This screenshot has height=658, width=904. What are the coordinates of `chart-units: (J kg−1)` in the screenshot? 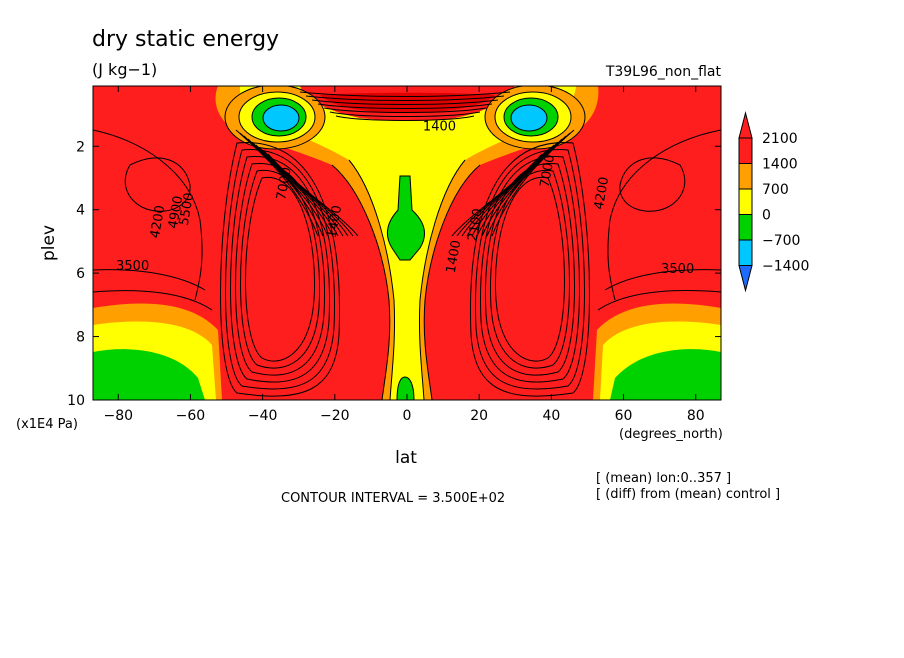 It's located at (124, 69).